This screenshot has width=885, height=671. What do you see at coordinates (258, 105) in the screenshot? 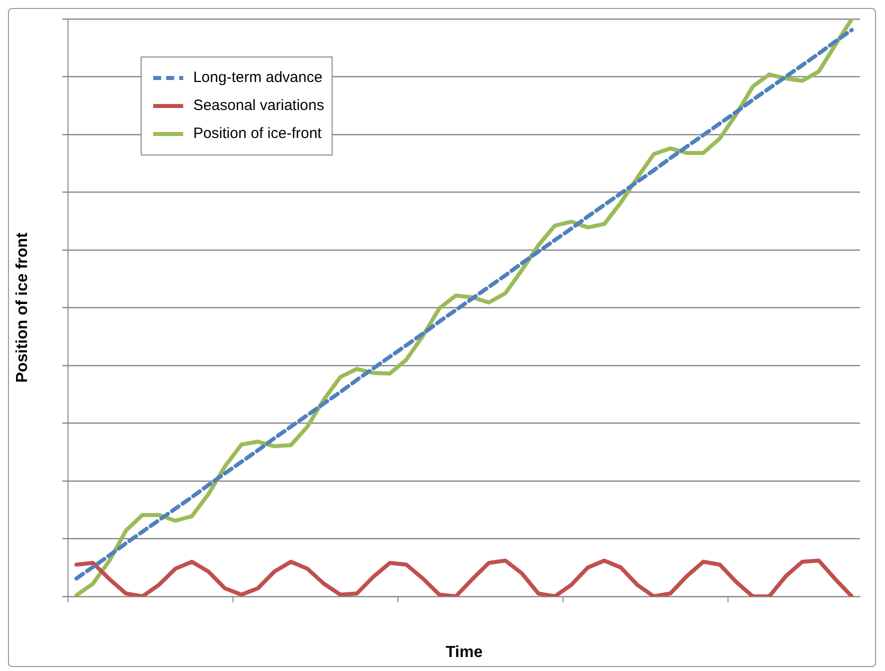
I see `legend-label: Seasonal variations` at bounding box center [258, 105].